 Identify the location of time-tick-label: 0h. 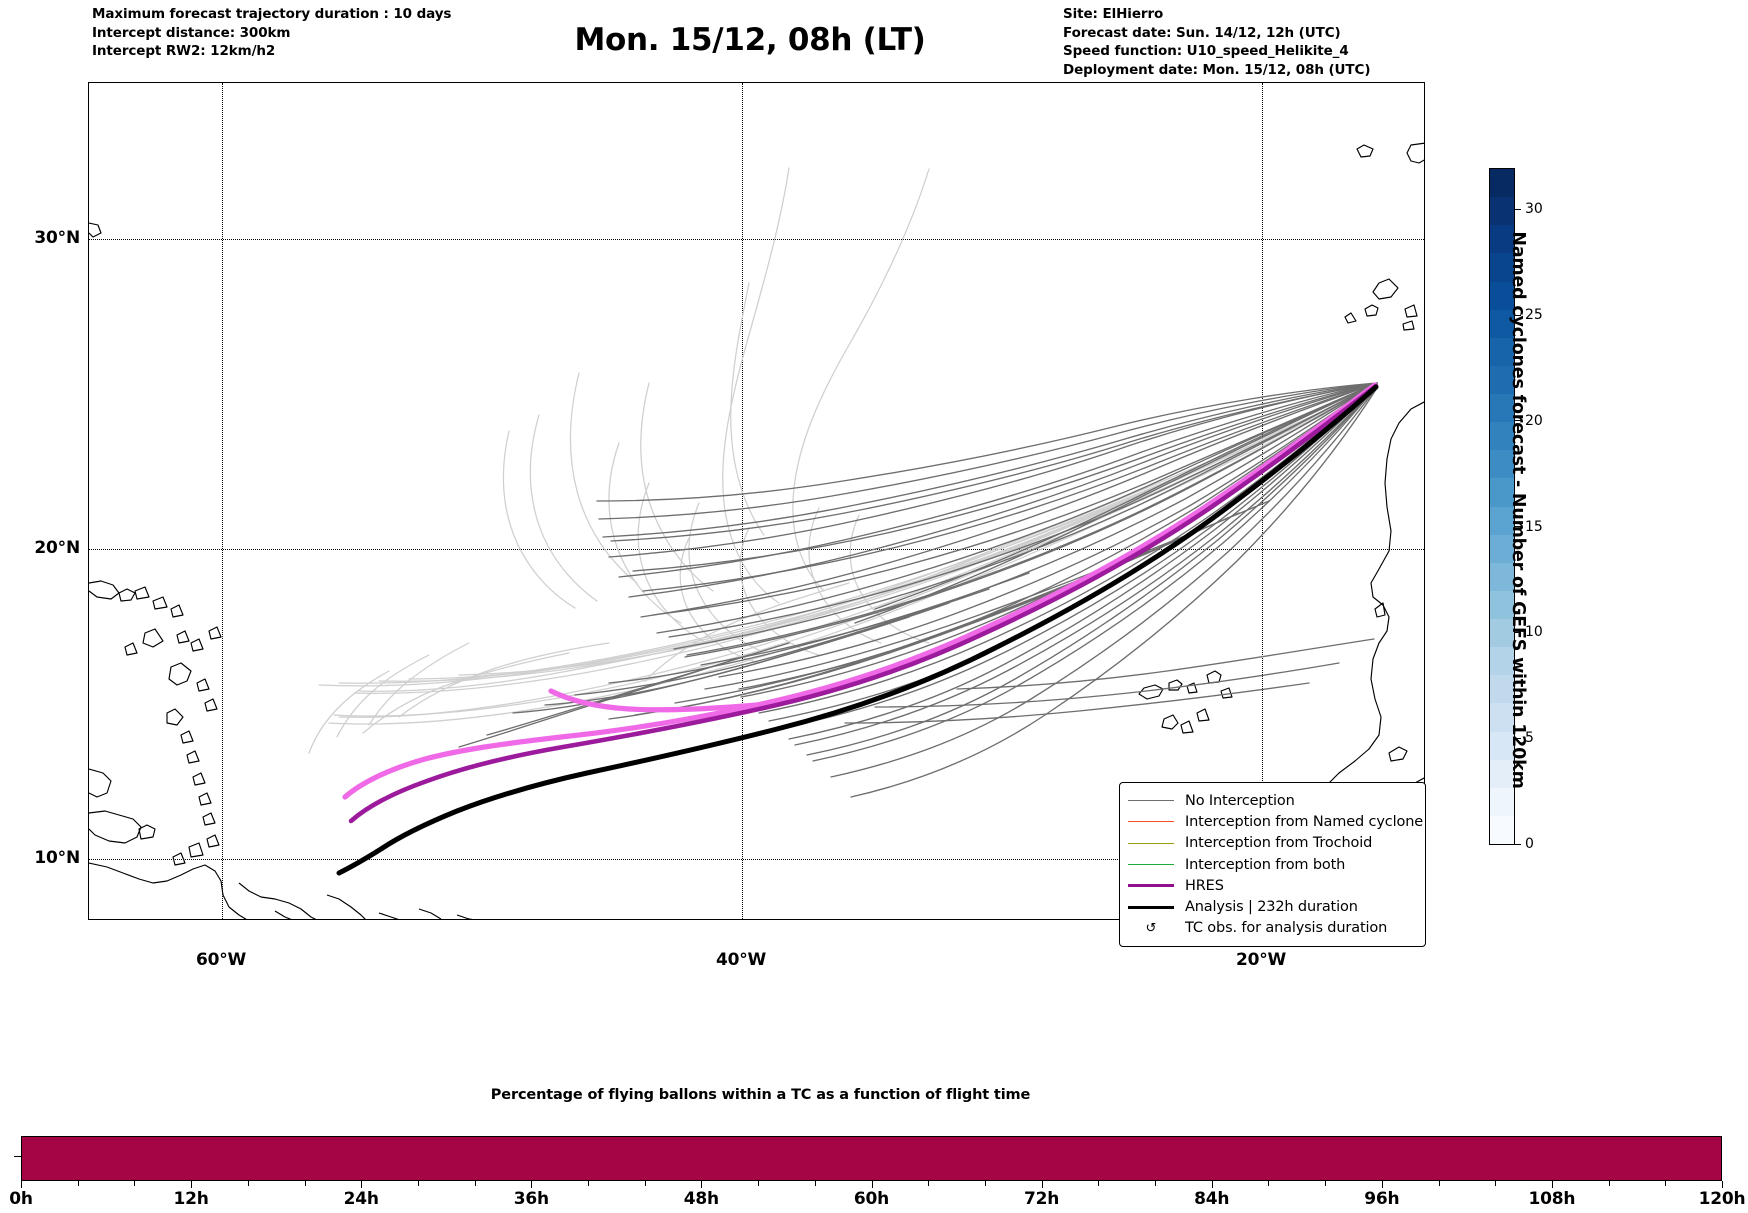
(21, 1199).